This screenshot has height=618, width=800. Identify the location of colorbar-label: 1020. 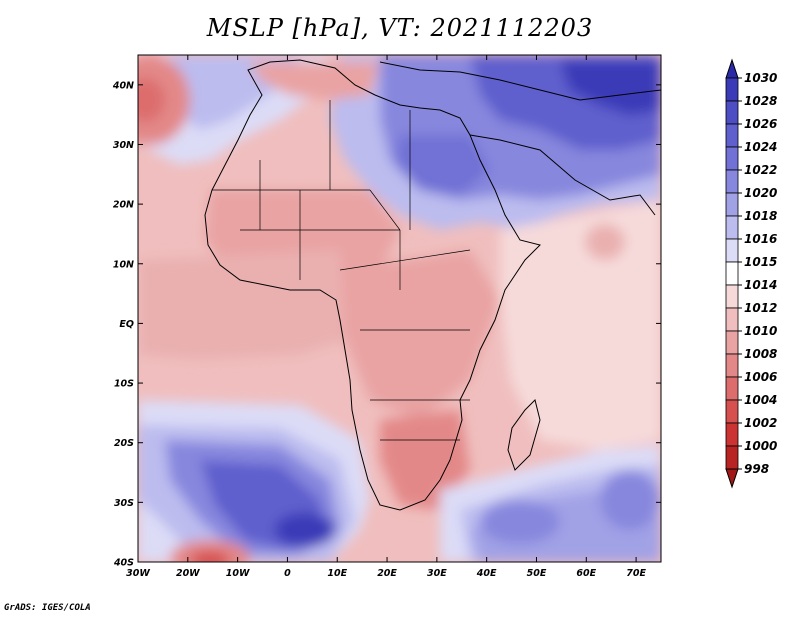
(760, 193).